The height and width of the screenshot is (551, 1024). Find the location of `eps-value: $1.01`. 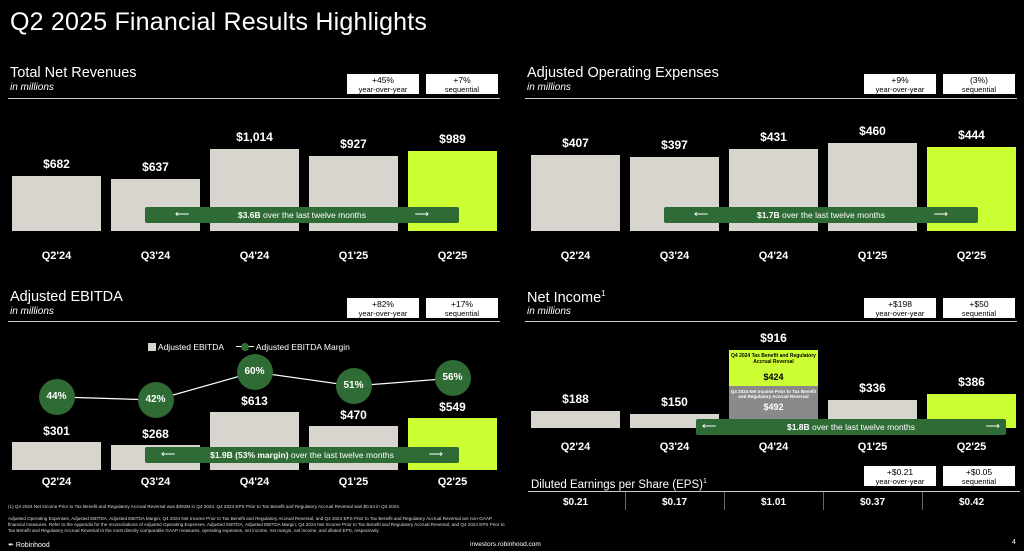

eps-value: $1.01 is located at coordinates (773, 502).